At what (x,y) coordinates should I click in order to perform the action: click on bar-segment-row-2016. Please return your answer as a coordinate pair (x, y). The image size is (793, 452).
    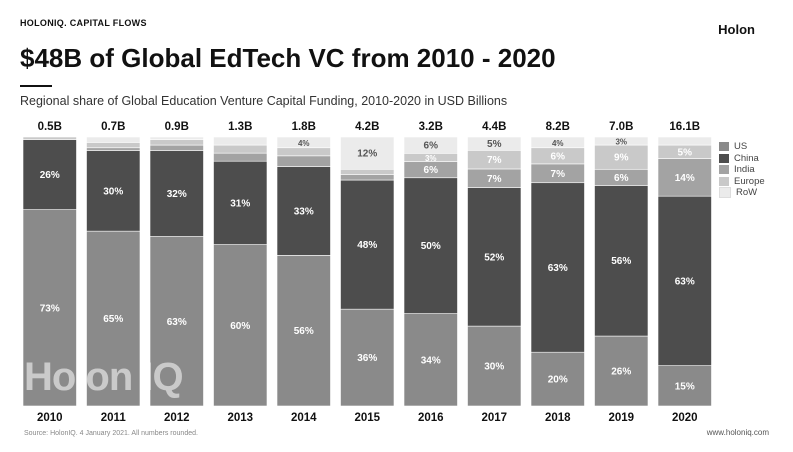
    Looking at the image, I should click on (430, 145).